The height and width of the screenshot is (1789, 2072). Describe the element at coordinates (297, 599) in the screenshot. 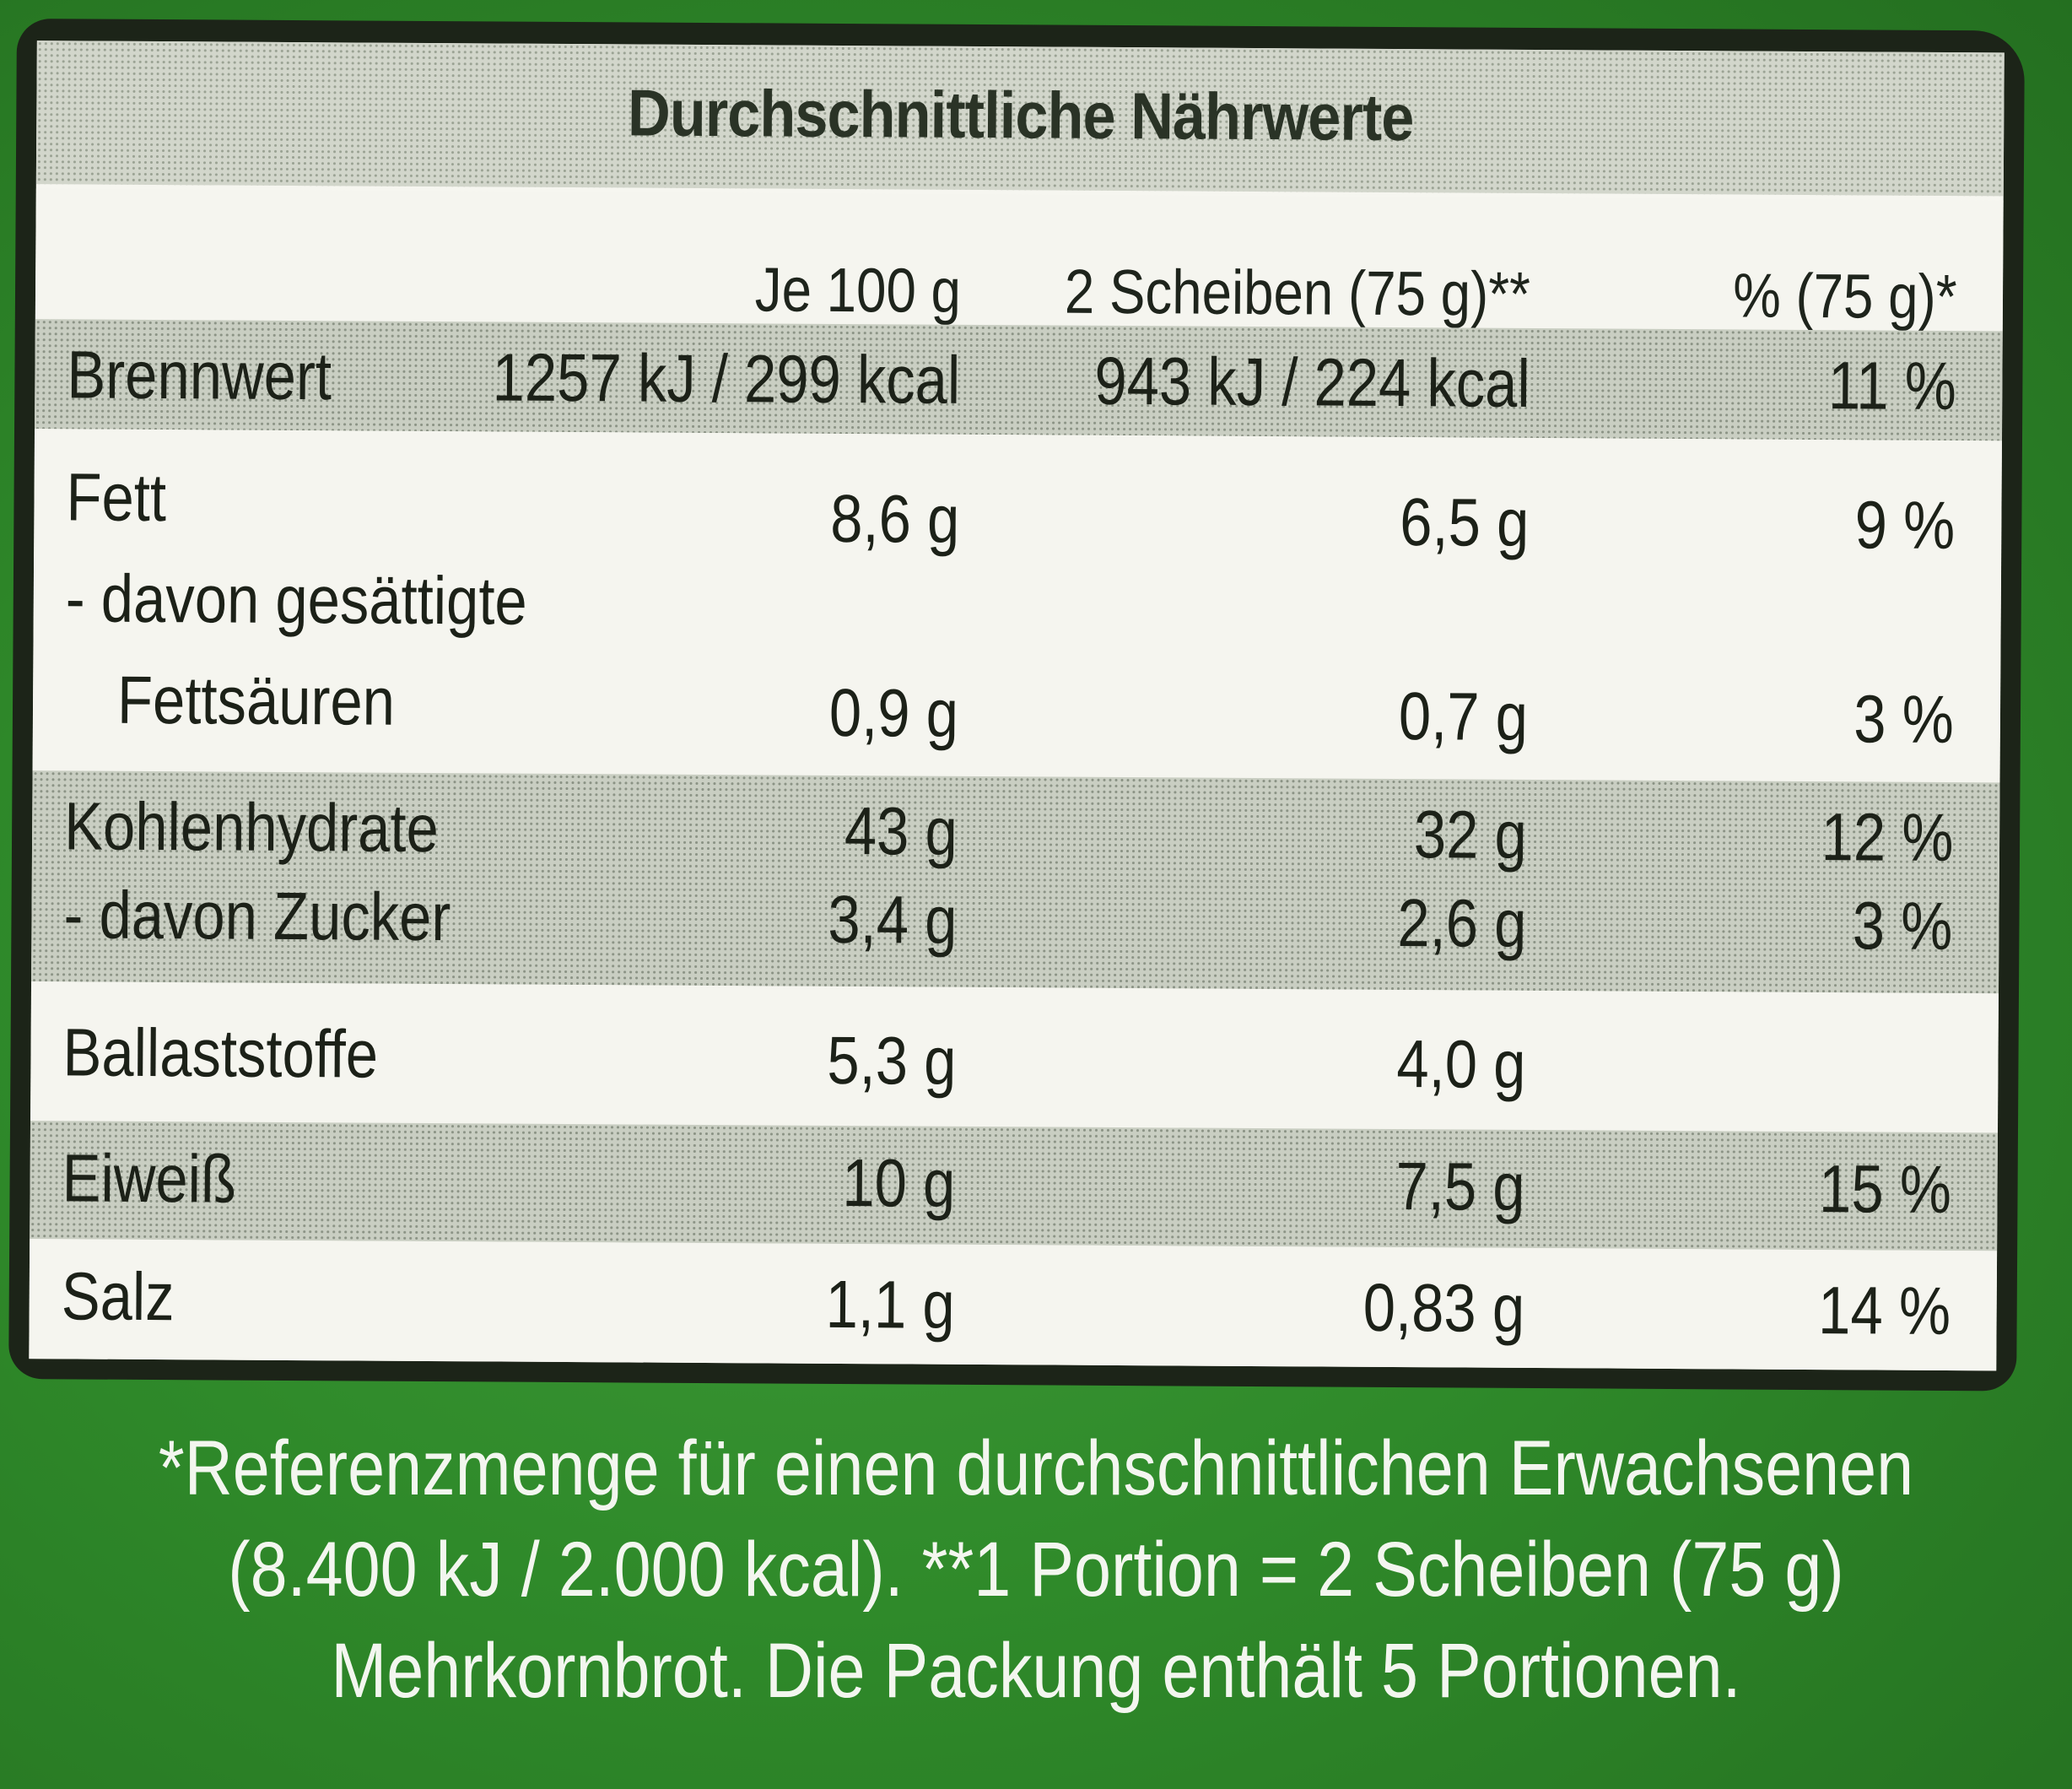

I see `row-label: - davon gesättigte` at that location.